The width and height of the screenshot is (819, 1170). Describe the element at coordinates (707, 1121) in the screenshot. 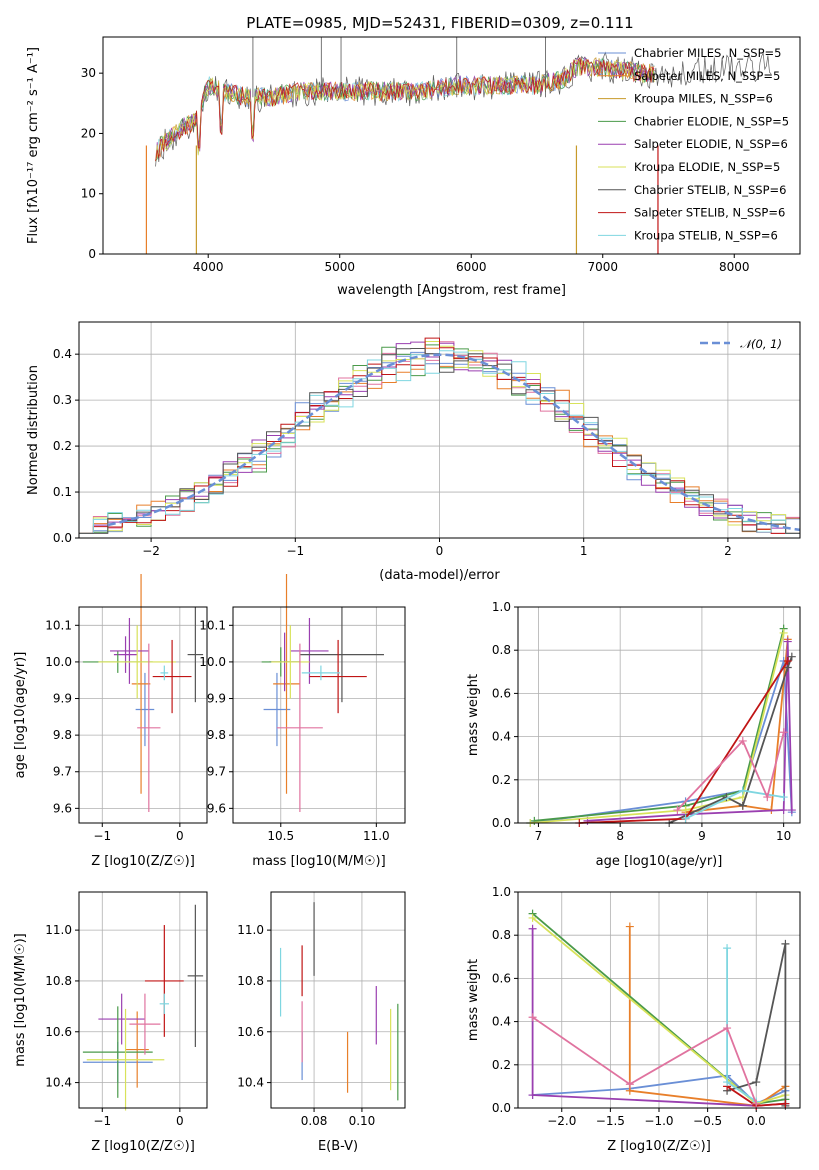

I see `x-tick-label: −0.5` at that location.